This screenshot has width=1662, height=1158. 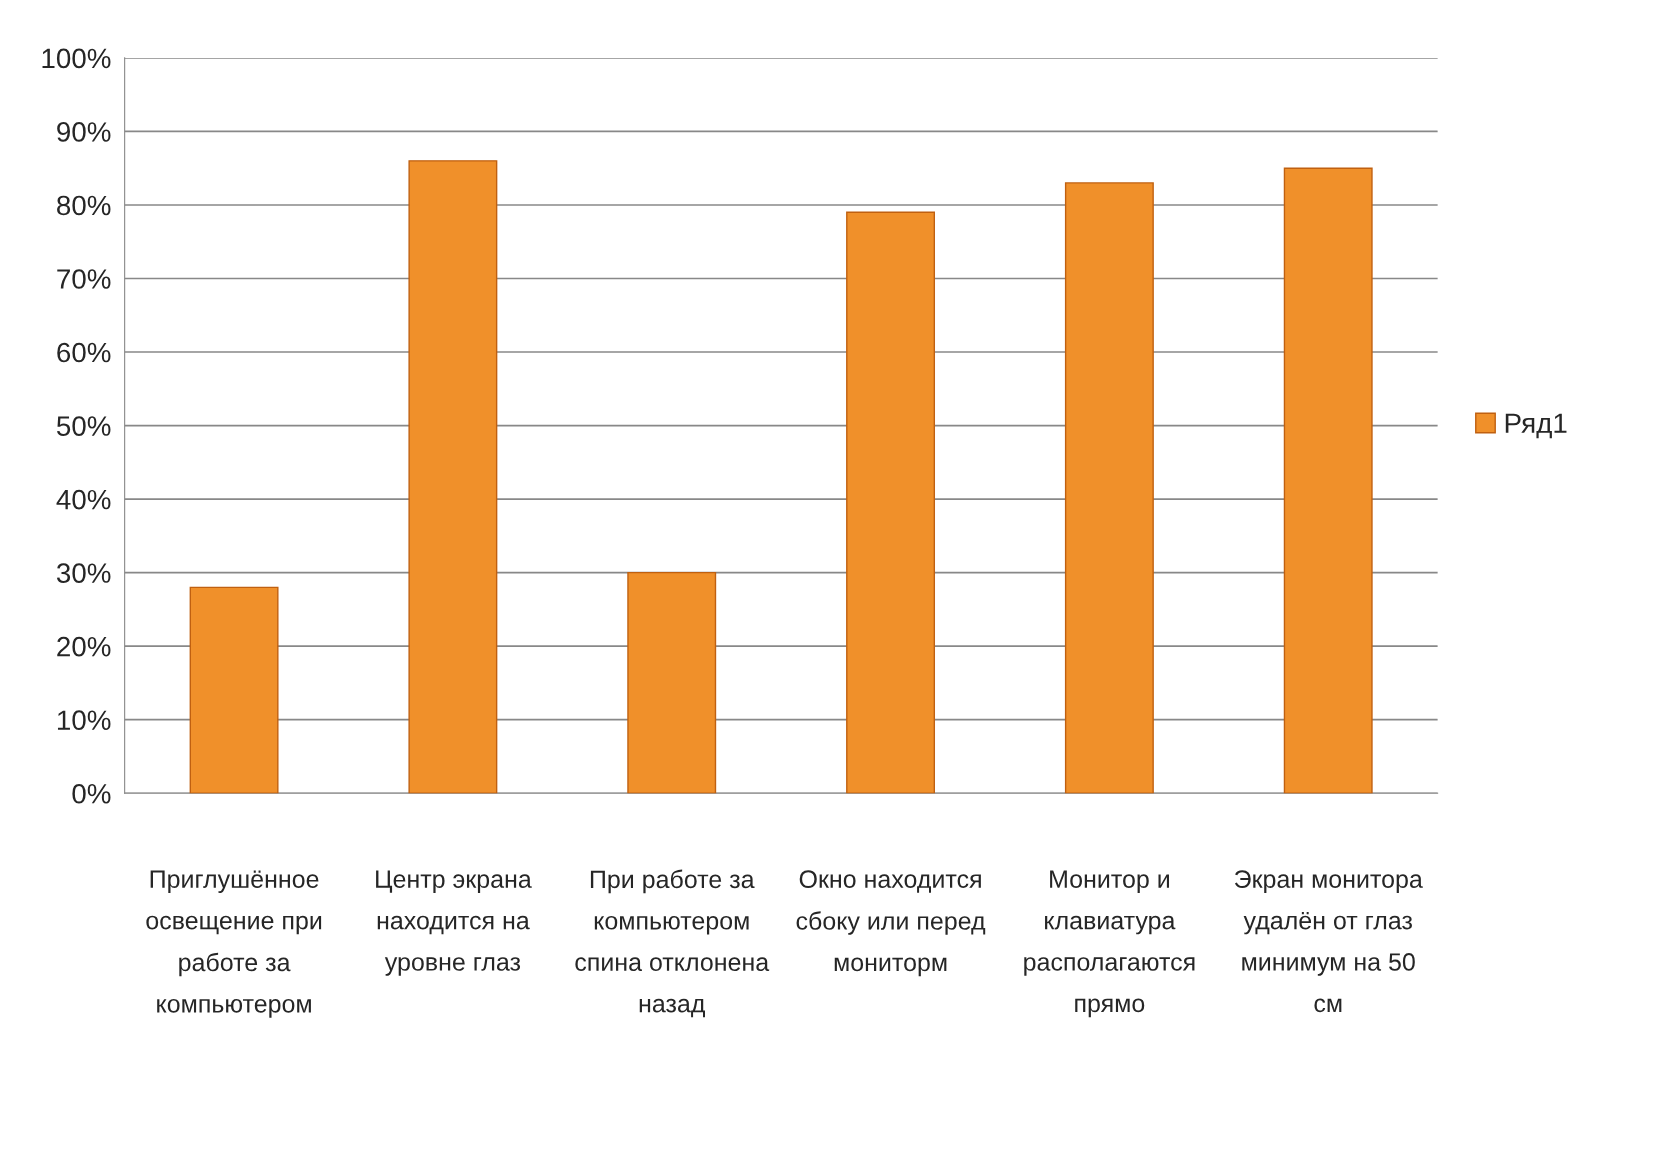 I want to click on x-tick-label: Экран монитора удалён от глаз минимум на 50 см, so click(x=1328, y=941).